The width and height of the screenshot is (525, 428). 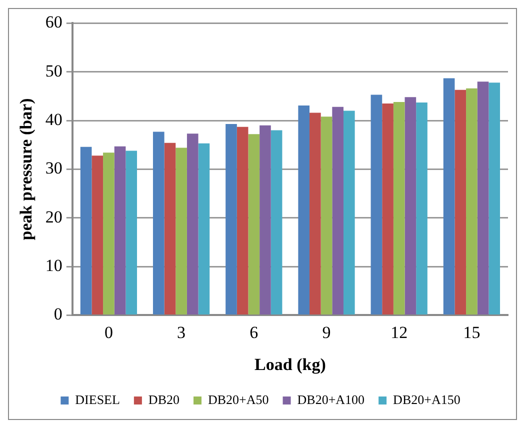 I want to click on legend-label: DB20, so click(x=164, y=399).